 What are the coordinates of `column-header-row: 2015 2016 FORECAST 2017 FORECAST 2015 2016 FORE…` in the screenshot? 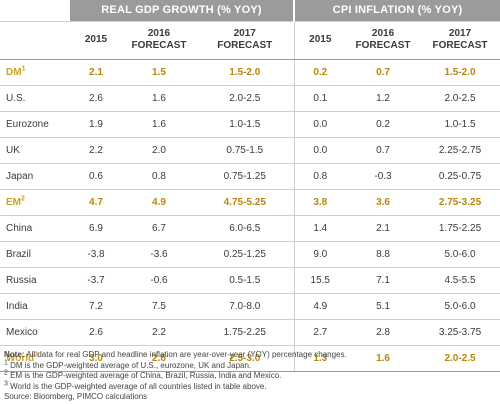 It's located at (250, 40).